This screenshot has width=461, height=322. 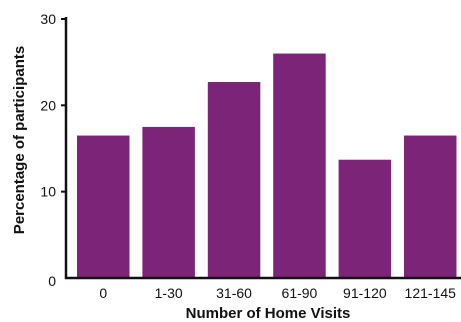 I want to click on x-axis-ticks: 0 1-30 31-60 61-90 91-120 121-145, so click(x=277, y=293).